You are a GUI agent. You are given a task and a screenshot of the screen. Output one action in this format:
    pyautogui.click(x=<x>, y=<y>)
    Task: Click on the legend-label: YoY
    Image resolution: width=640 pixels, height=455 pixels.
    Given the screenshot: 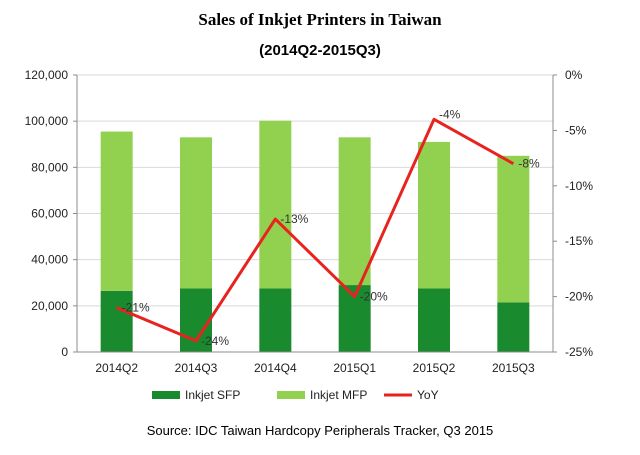 What is the action you would take?
    pyautogui.click(x=428, y=395)
    